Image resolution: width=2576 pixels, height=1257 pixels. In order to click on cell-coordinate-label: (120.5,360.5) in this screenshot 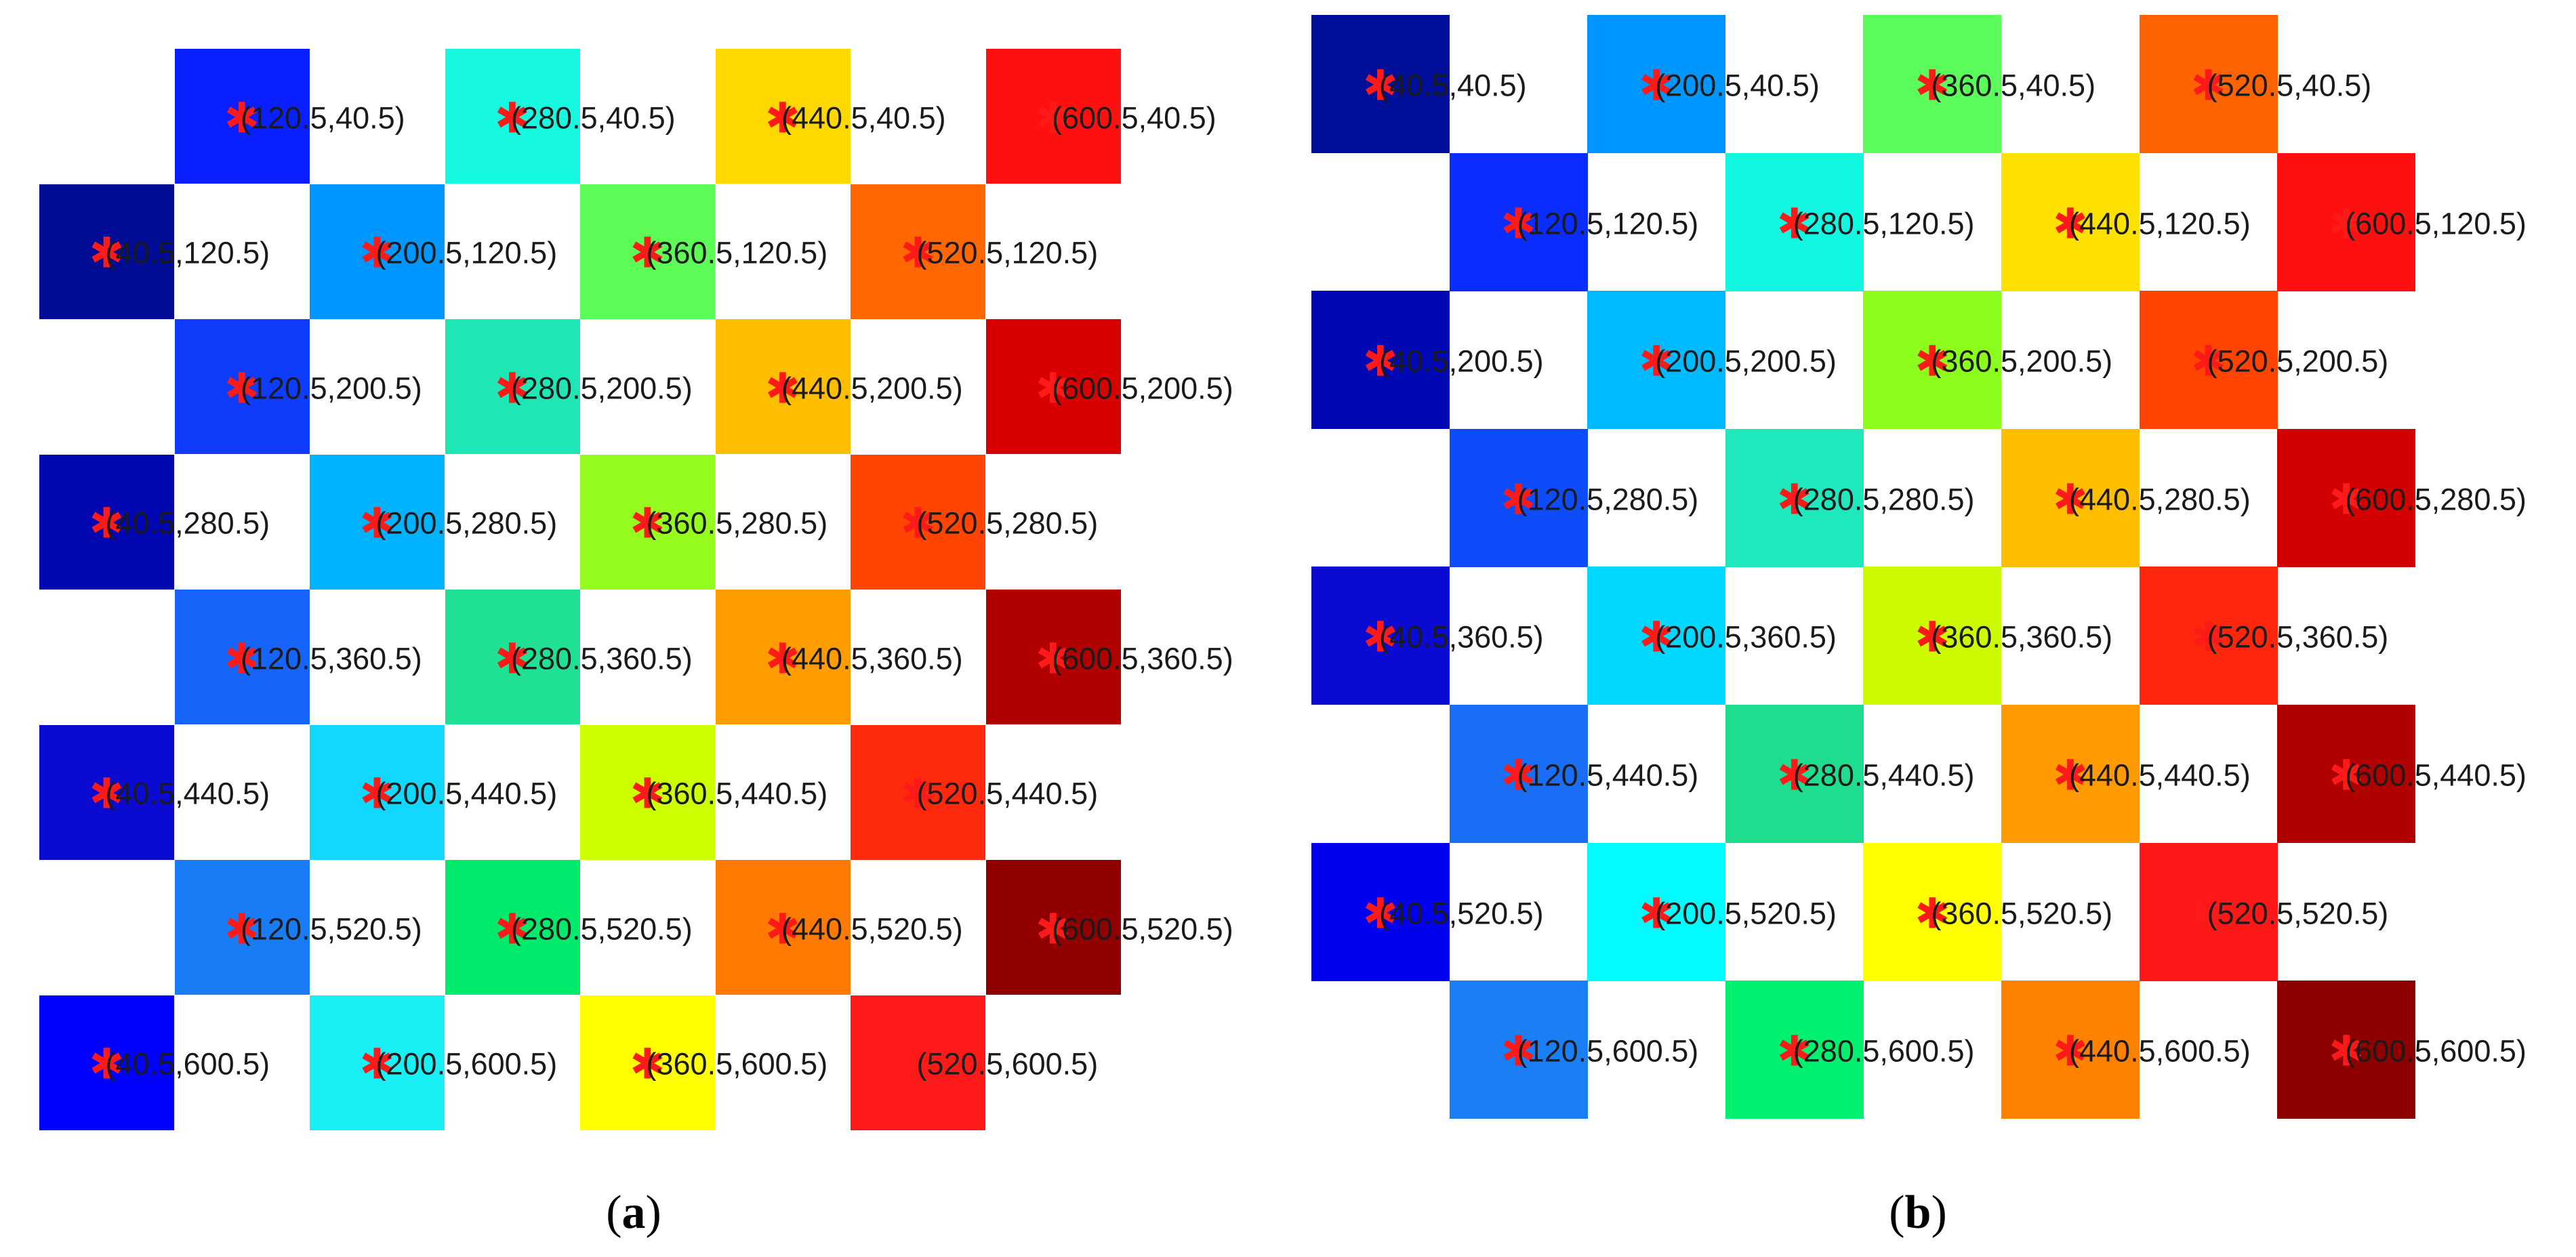, I will do `click(332, 659)`.